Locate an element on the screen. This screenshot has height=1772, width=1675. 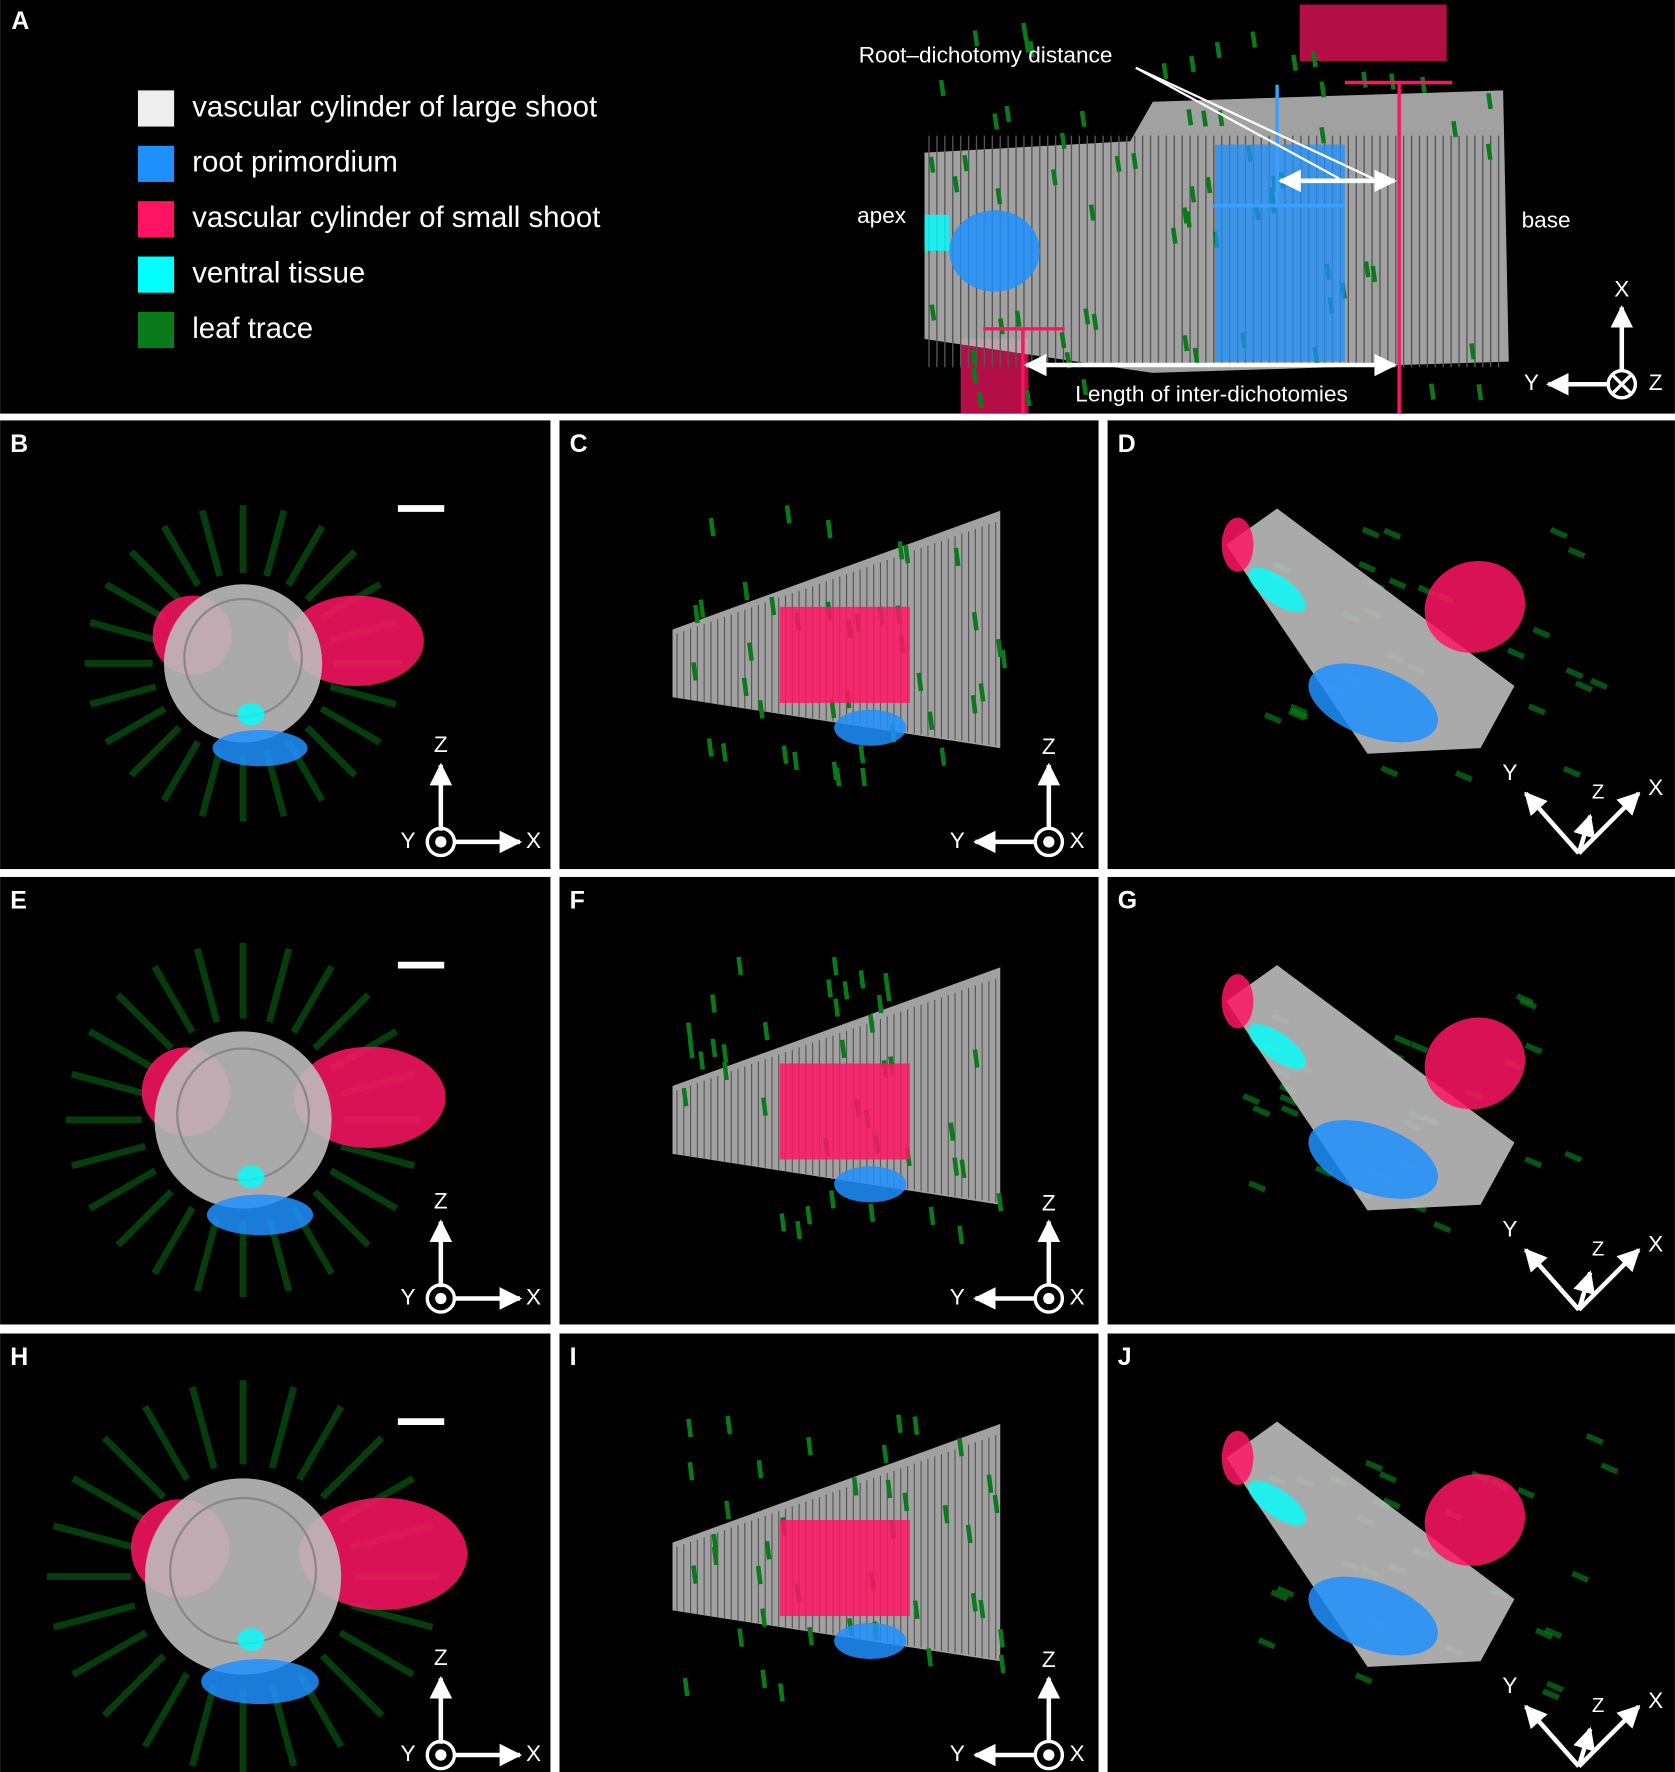
panel-label: C is located at coordinates (579, 444).